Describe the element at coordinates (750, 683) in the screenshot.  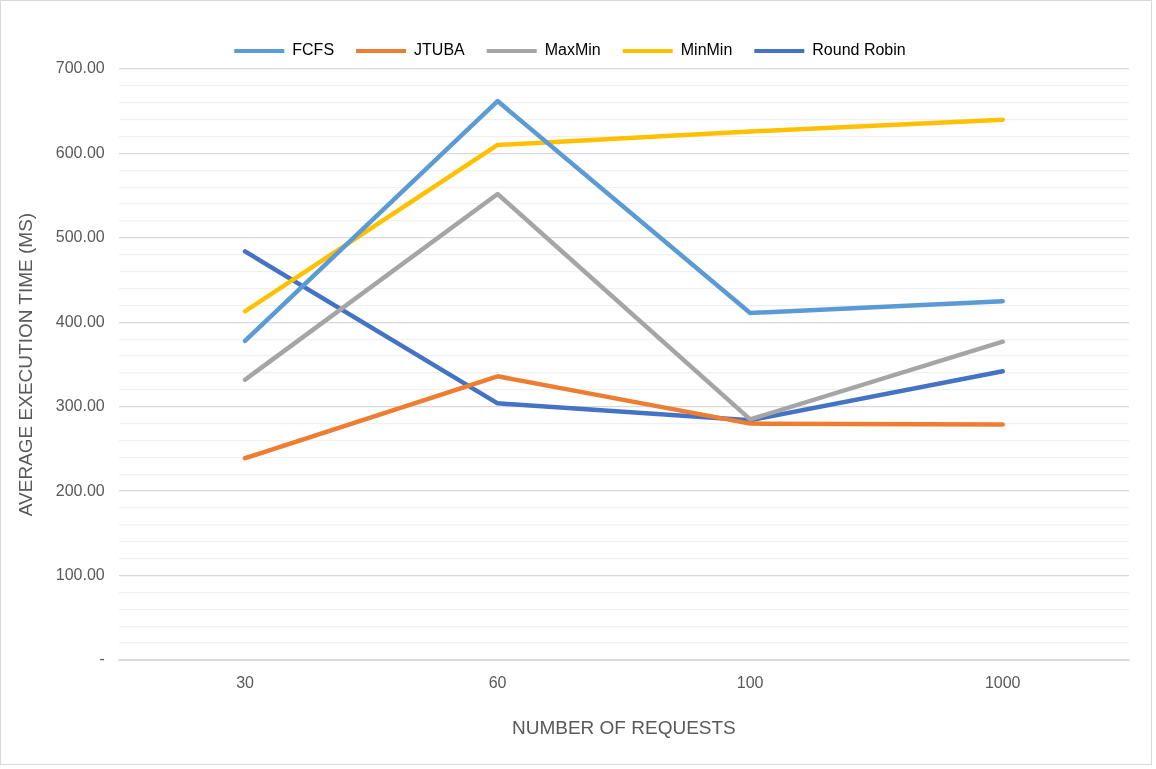
I see `x-tick-label: 100` at that location.